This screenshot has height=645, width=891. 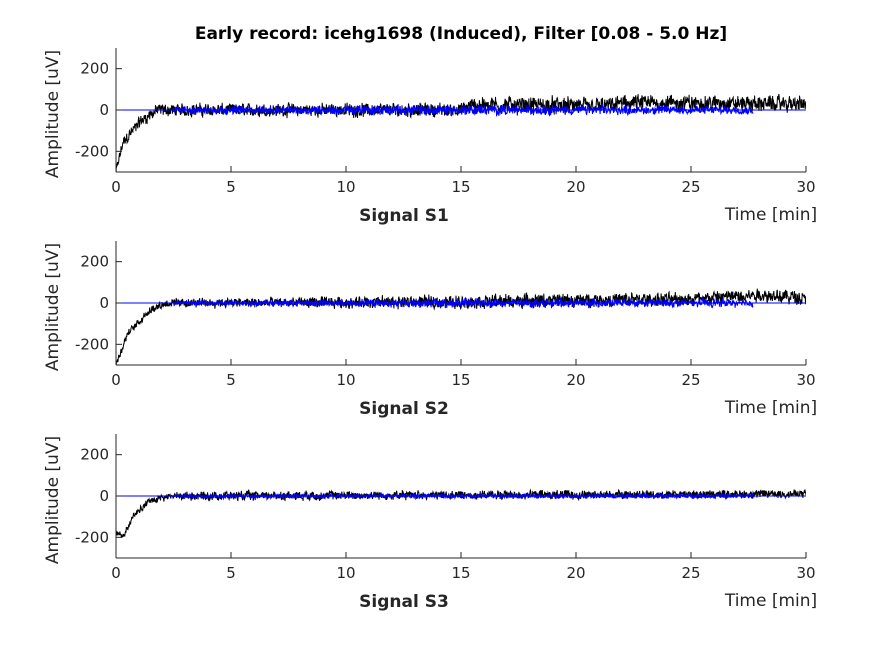 I want to click on series-raw, so click(x=461, y=133).